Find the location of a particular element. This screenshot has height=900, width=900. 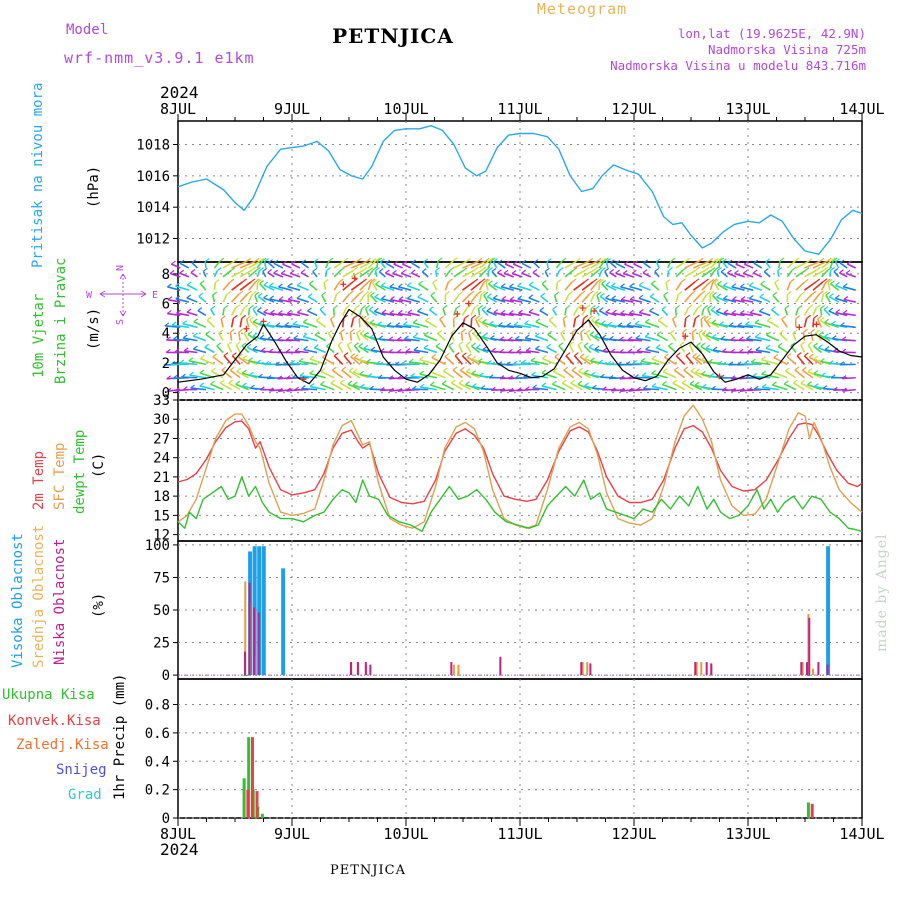

cloud-low-label: Niska Oblacnost is located at coordinates (60, 602).